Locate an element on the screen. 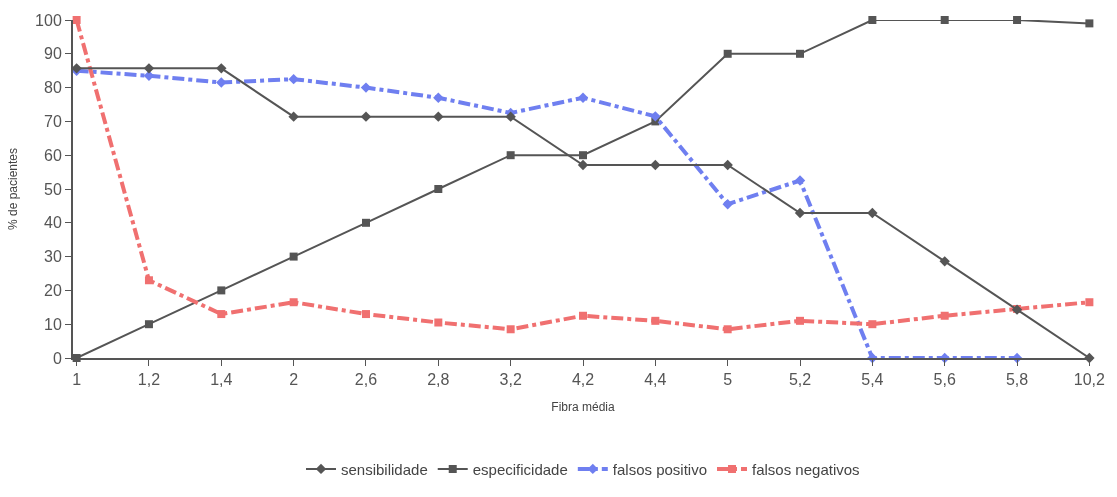 The image size is (1117, 497). x-tick-label: 2,6 is located at coordinates (366, 380).